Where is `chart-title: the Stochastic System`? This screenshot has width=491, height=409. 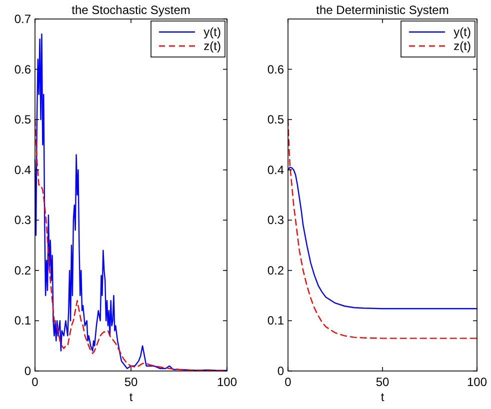
chart-title: the Stochastic System is located at coordinates (131, 10).